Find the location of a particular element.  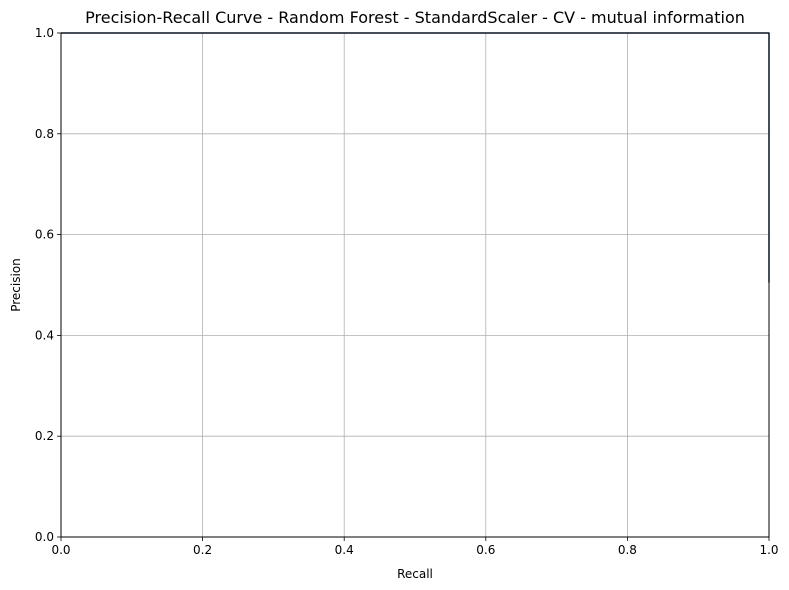

x-tick-label: 0.8 is located at coordinates (627, 550).